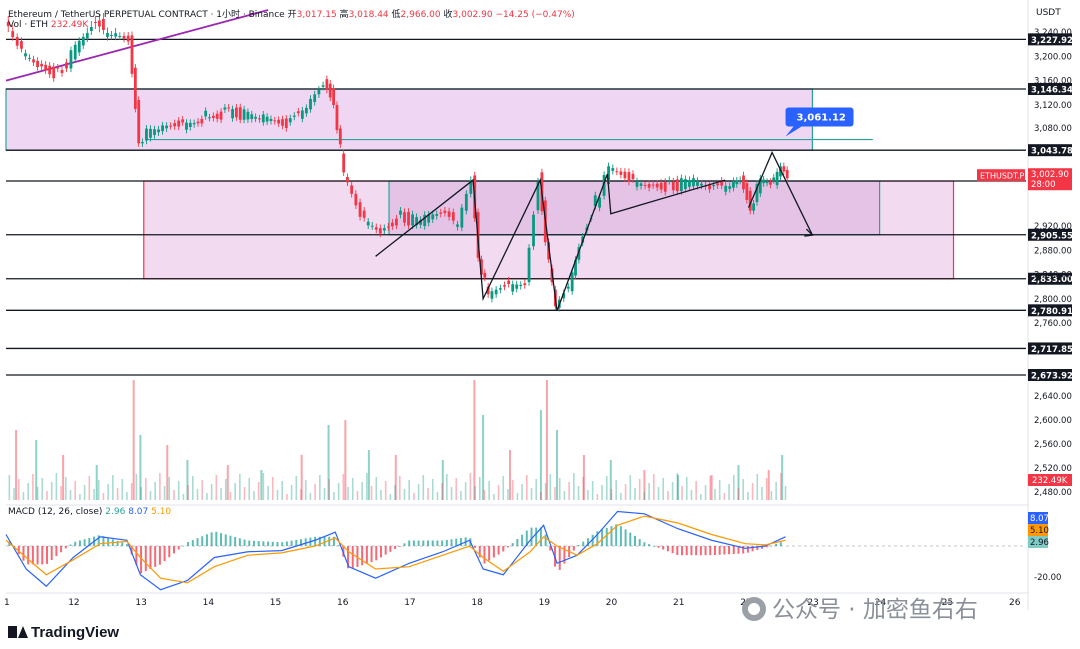  What do you see at coordinates (754, 609) in the screenshot?
I see `wechat-icon` at bounding box center [754, 609].